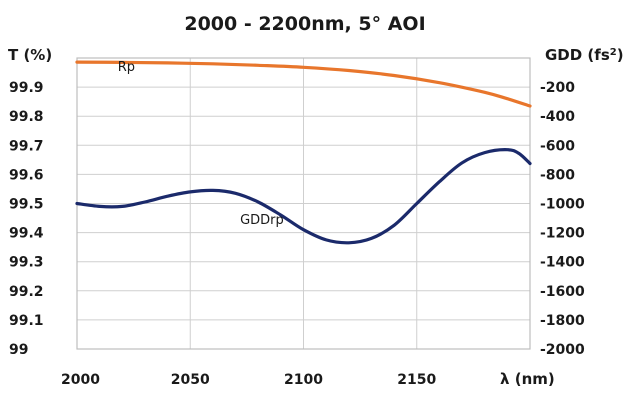 The height and width of the screenshot is (394, 626). I want to click on x-tick-label: 2000, so click(80, 380).